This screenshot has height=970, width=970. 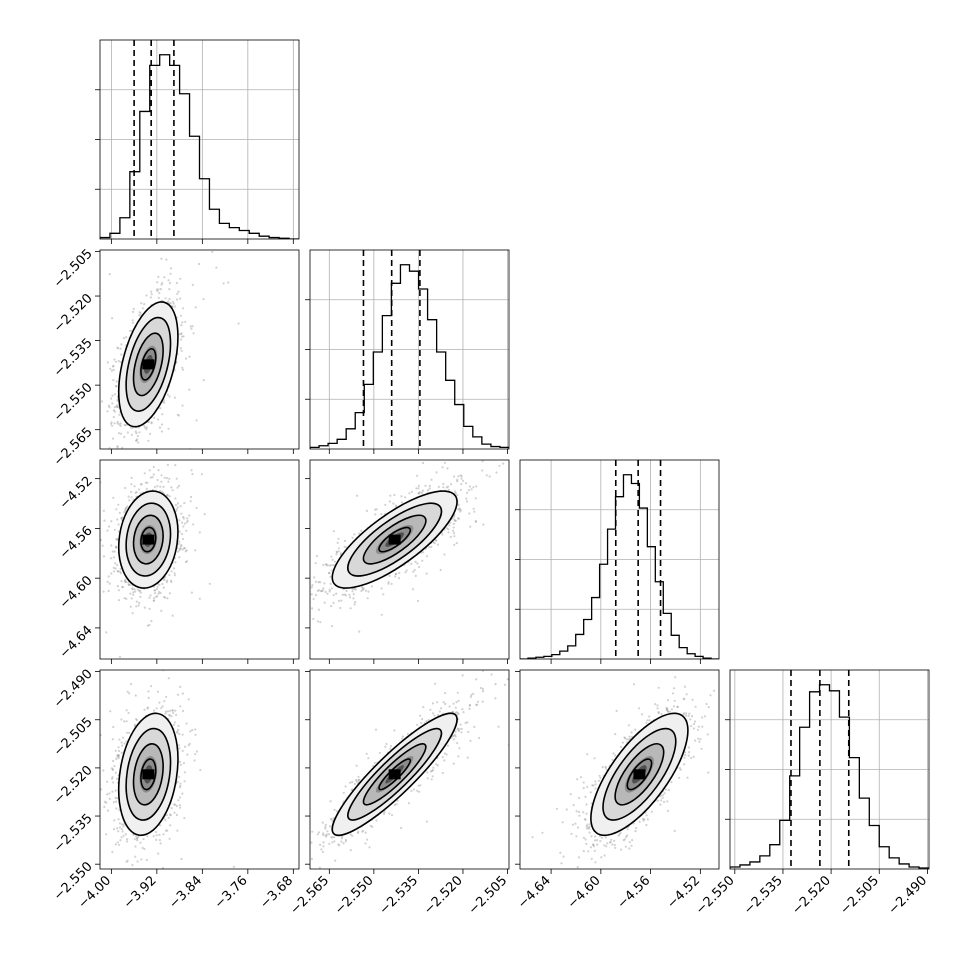 What do you see at coordinates (199, 559) in the screenshot?
I see `panel-frame` at bounding box center [199, 559].